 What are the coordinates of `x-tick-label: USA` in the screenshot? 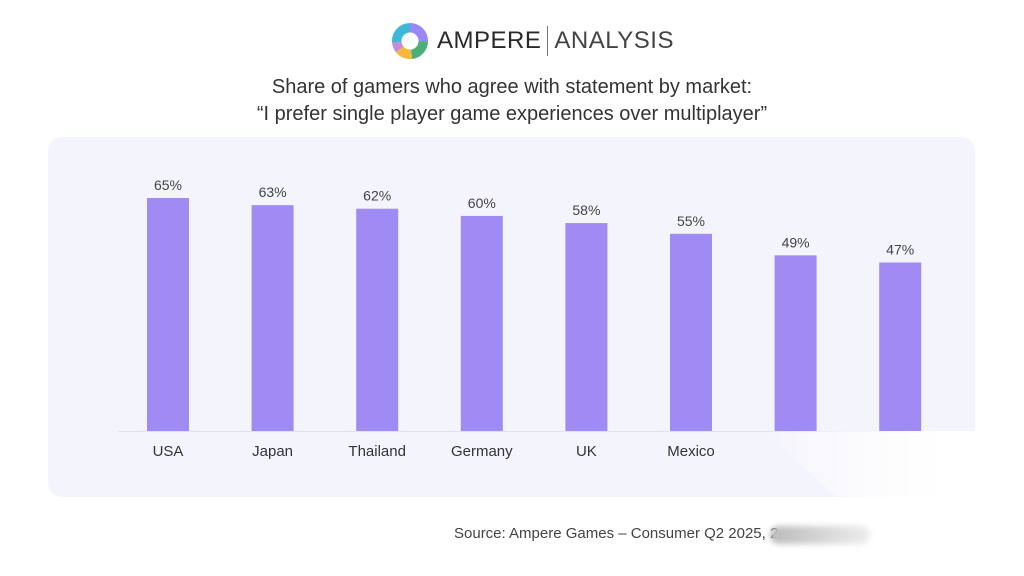 It's located at (168, 451).